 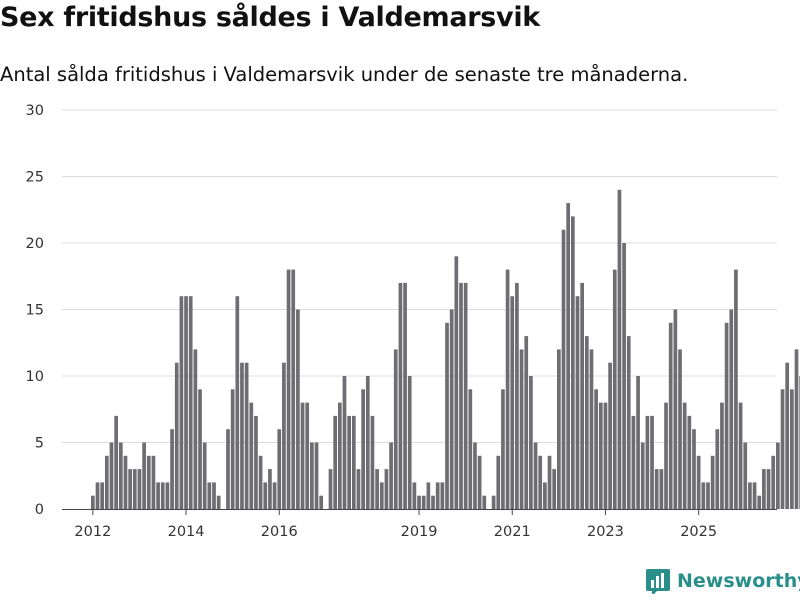 I want to click on x-tick-label: 2019, so click(x=419, y=532).